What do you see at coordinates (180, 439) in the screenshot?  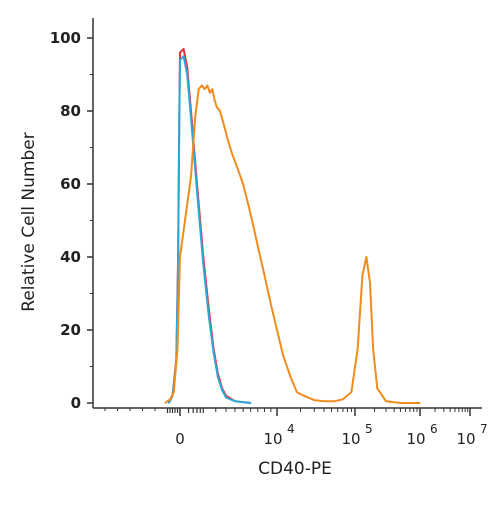 I see `x-tick-label: 0` at bounding box center [180, 439].